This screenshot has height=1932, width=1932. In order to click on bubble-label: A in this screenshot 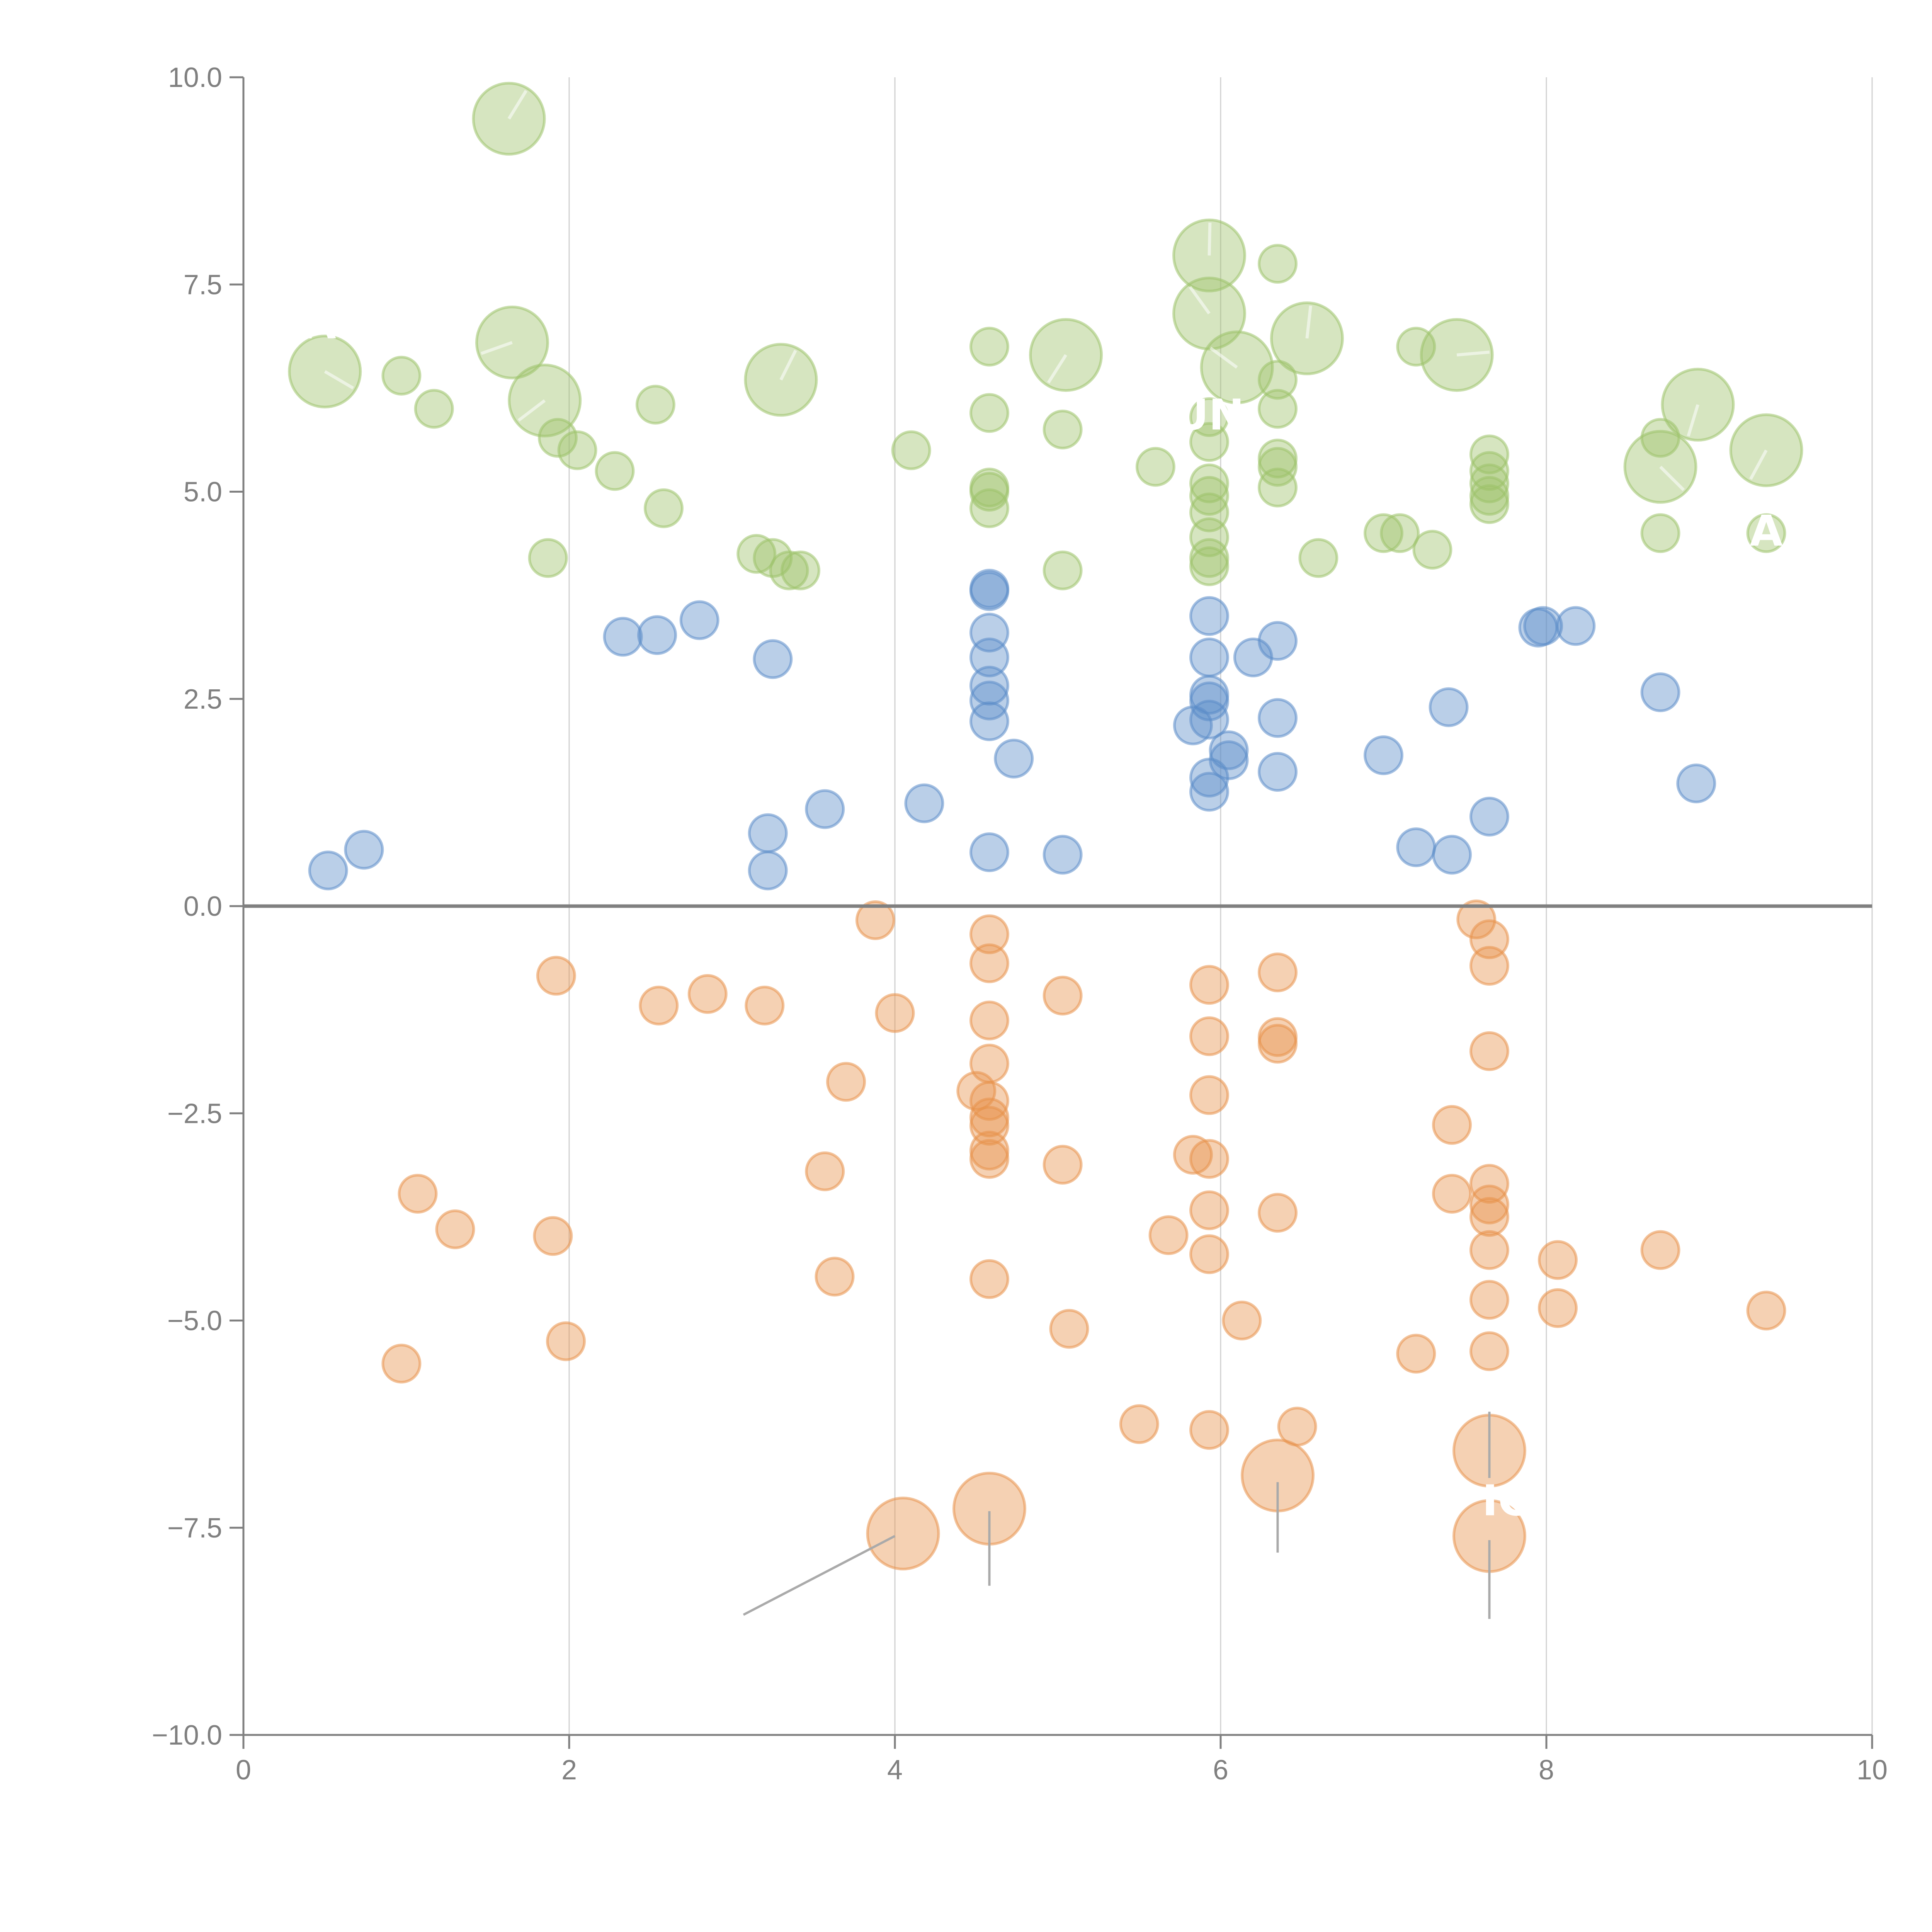, I will do `click(1766, 531)`.